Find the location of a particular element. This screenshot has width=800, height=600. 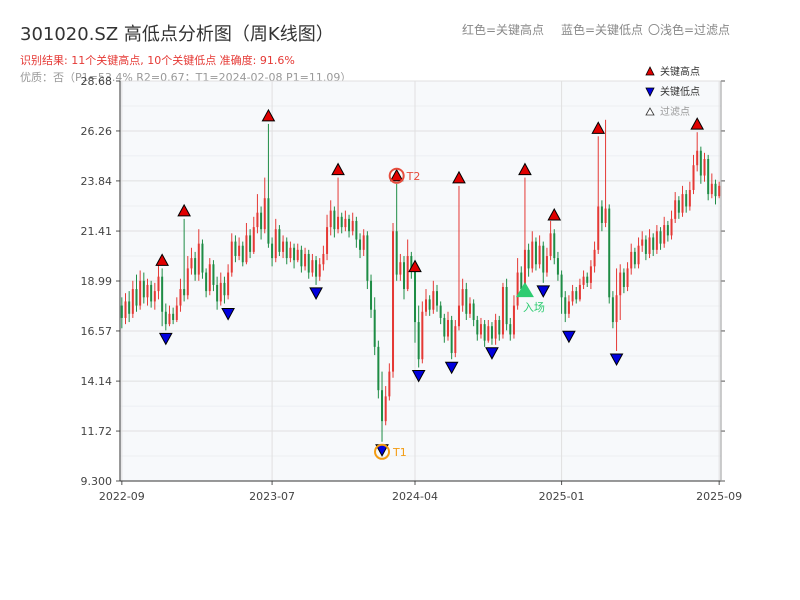

y-tick-label: 21.41 is located at coordinates (97, 231).